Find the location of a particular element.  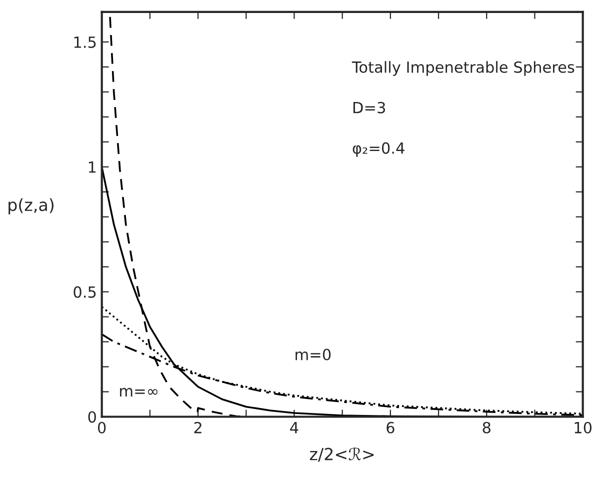

annotation: φ₂=0.4 is located at coordinates (378, 149).